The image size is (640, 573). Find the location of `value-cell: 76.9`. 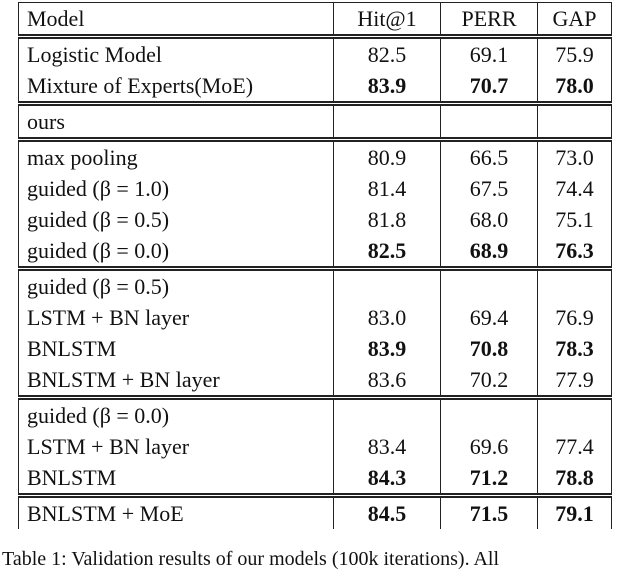

value-cell: 76.9 is located at coordinates (574, 317).